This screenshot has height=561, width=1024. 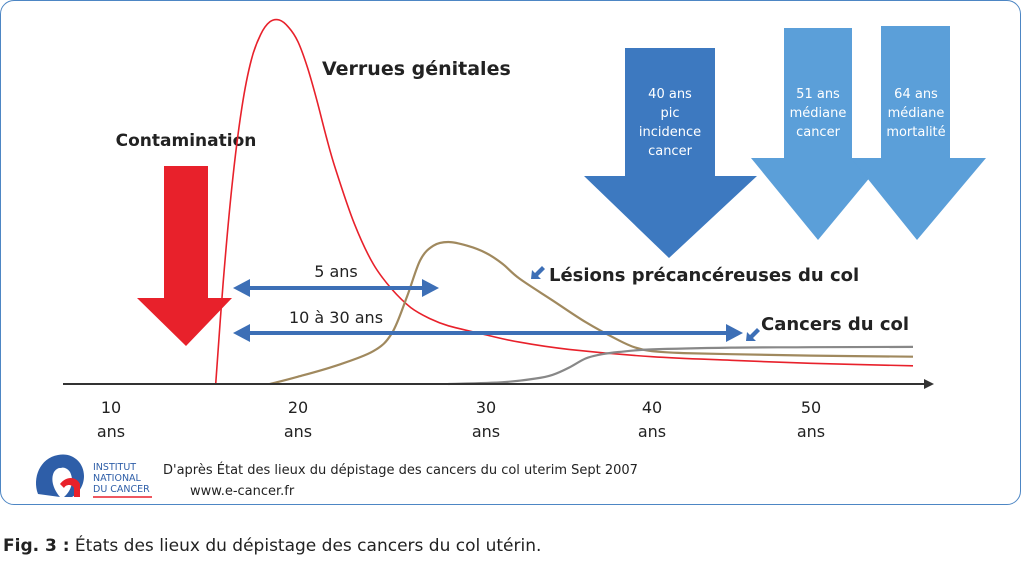 What do you see at coordinates (298, 407) in the screenshot?
I see `x-tick-20: 20` at bounding box center [298, 407].